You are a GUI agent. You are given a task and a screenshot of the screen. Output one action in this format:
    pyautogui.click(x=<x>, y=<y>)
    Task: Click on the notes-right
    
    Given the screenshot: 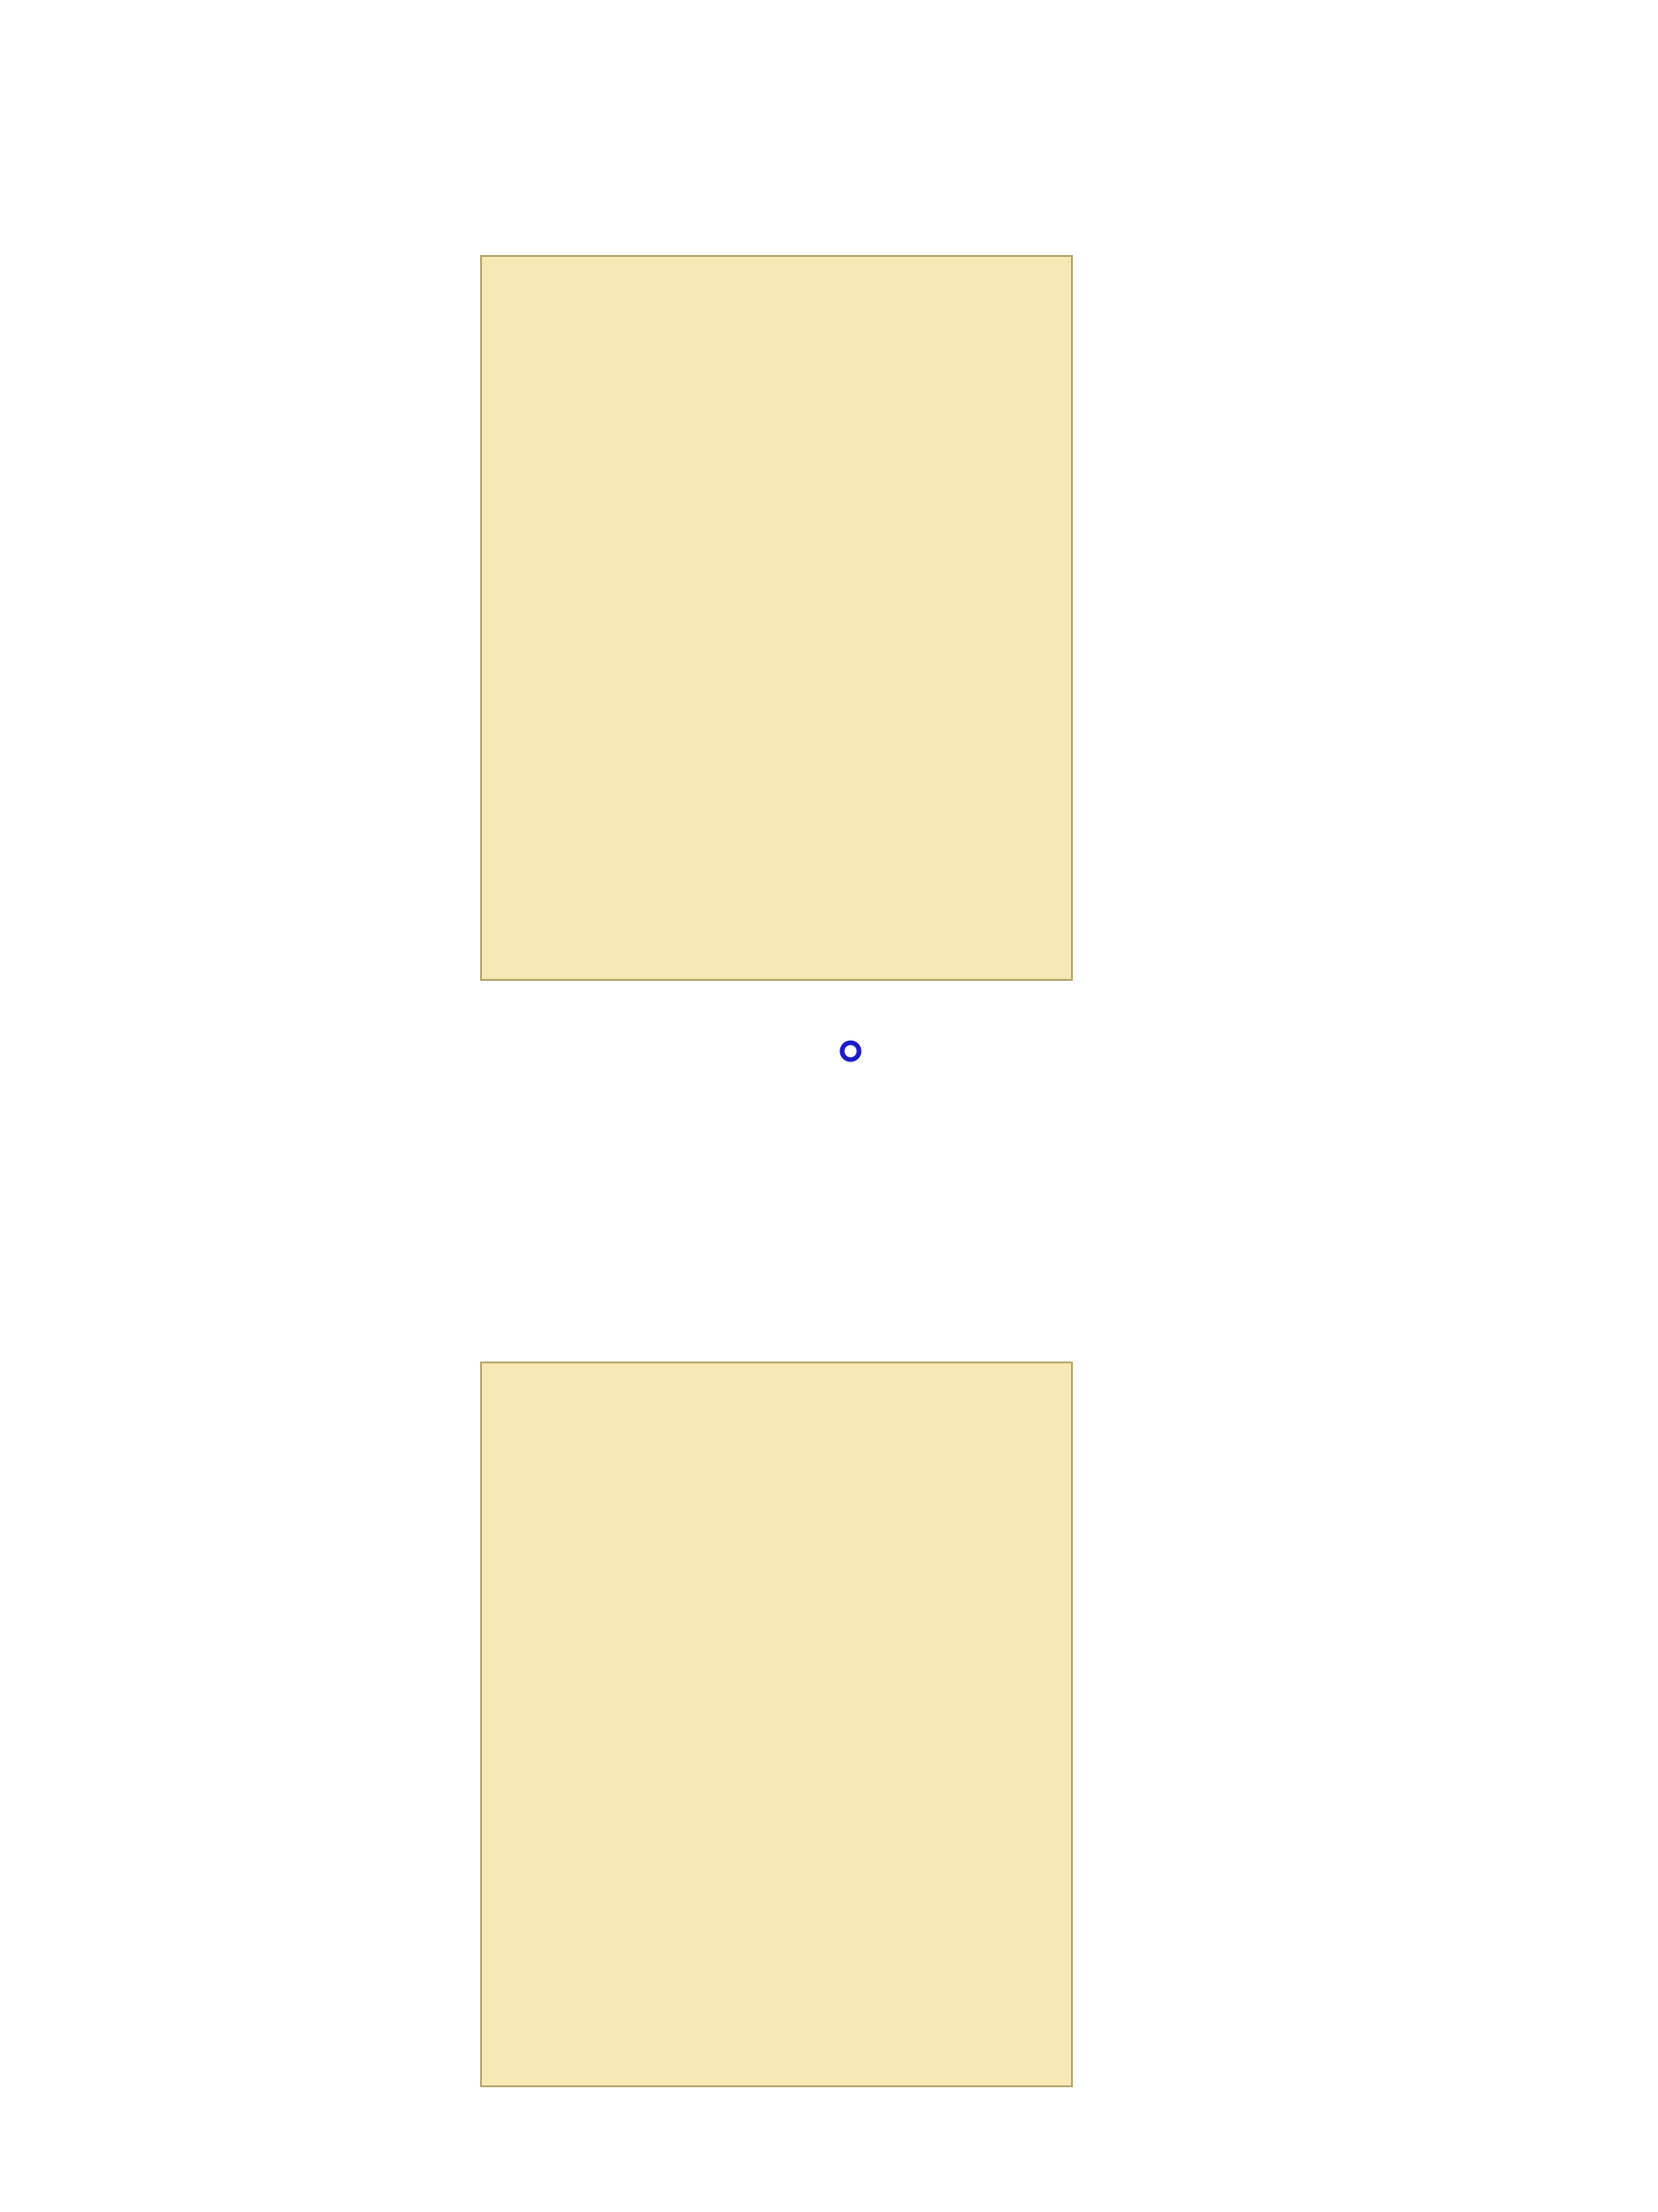 What is the action you would take?
    pyautogui.click(x=857, y=1138)
    